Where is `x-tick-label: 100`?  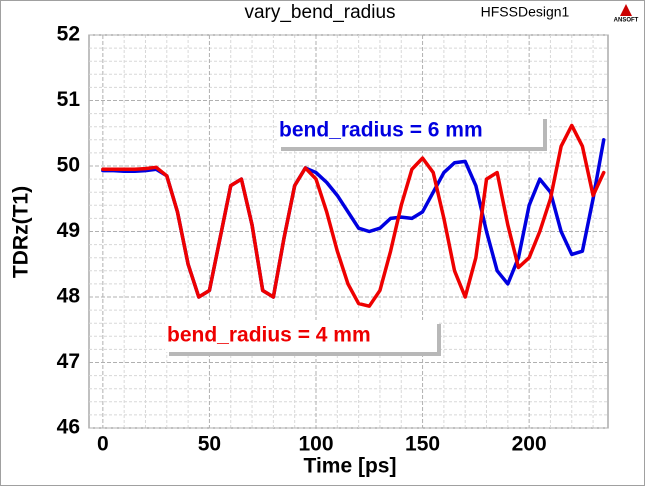 x-tick-label: 100 is located at coordinates (315, 444).